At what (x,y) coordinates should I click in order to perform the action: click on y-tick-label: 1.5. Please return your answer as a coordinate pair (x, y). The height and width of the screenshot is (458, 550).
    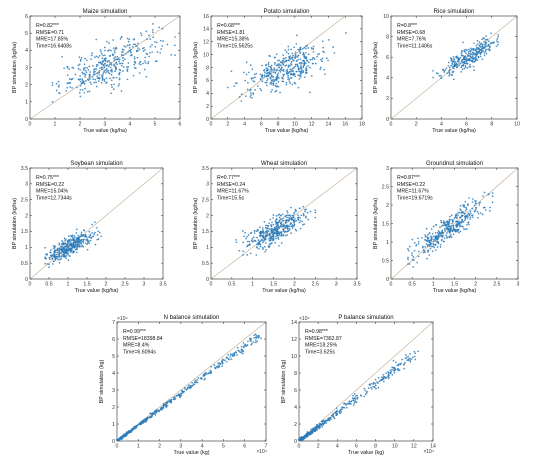
    Looking at the image, I should click on (205, 232).